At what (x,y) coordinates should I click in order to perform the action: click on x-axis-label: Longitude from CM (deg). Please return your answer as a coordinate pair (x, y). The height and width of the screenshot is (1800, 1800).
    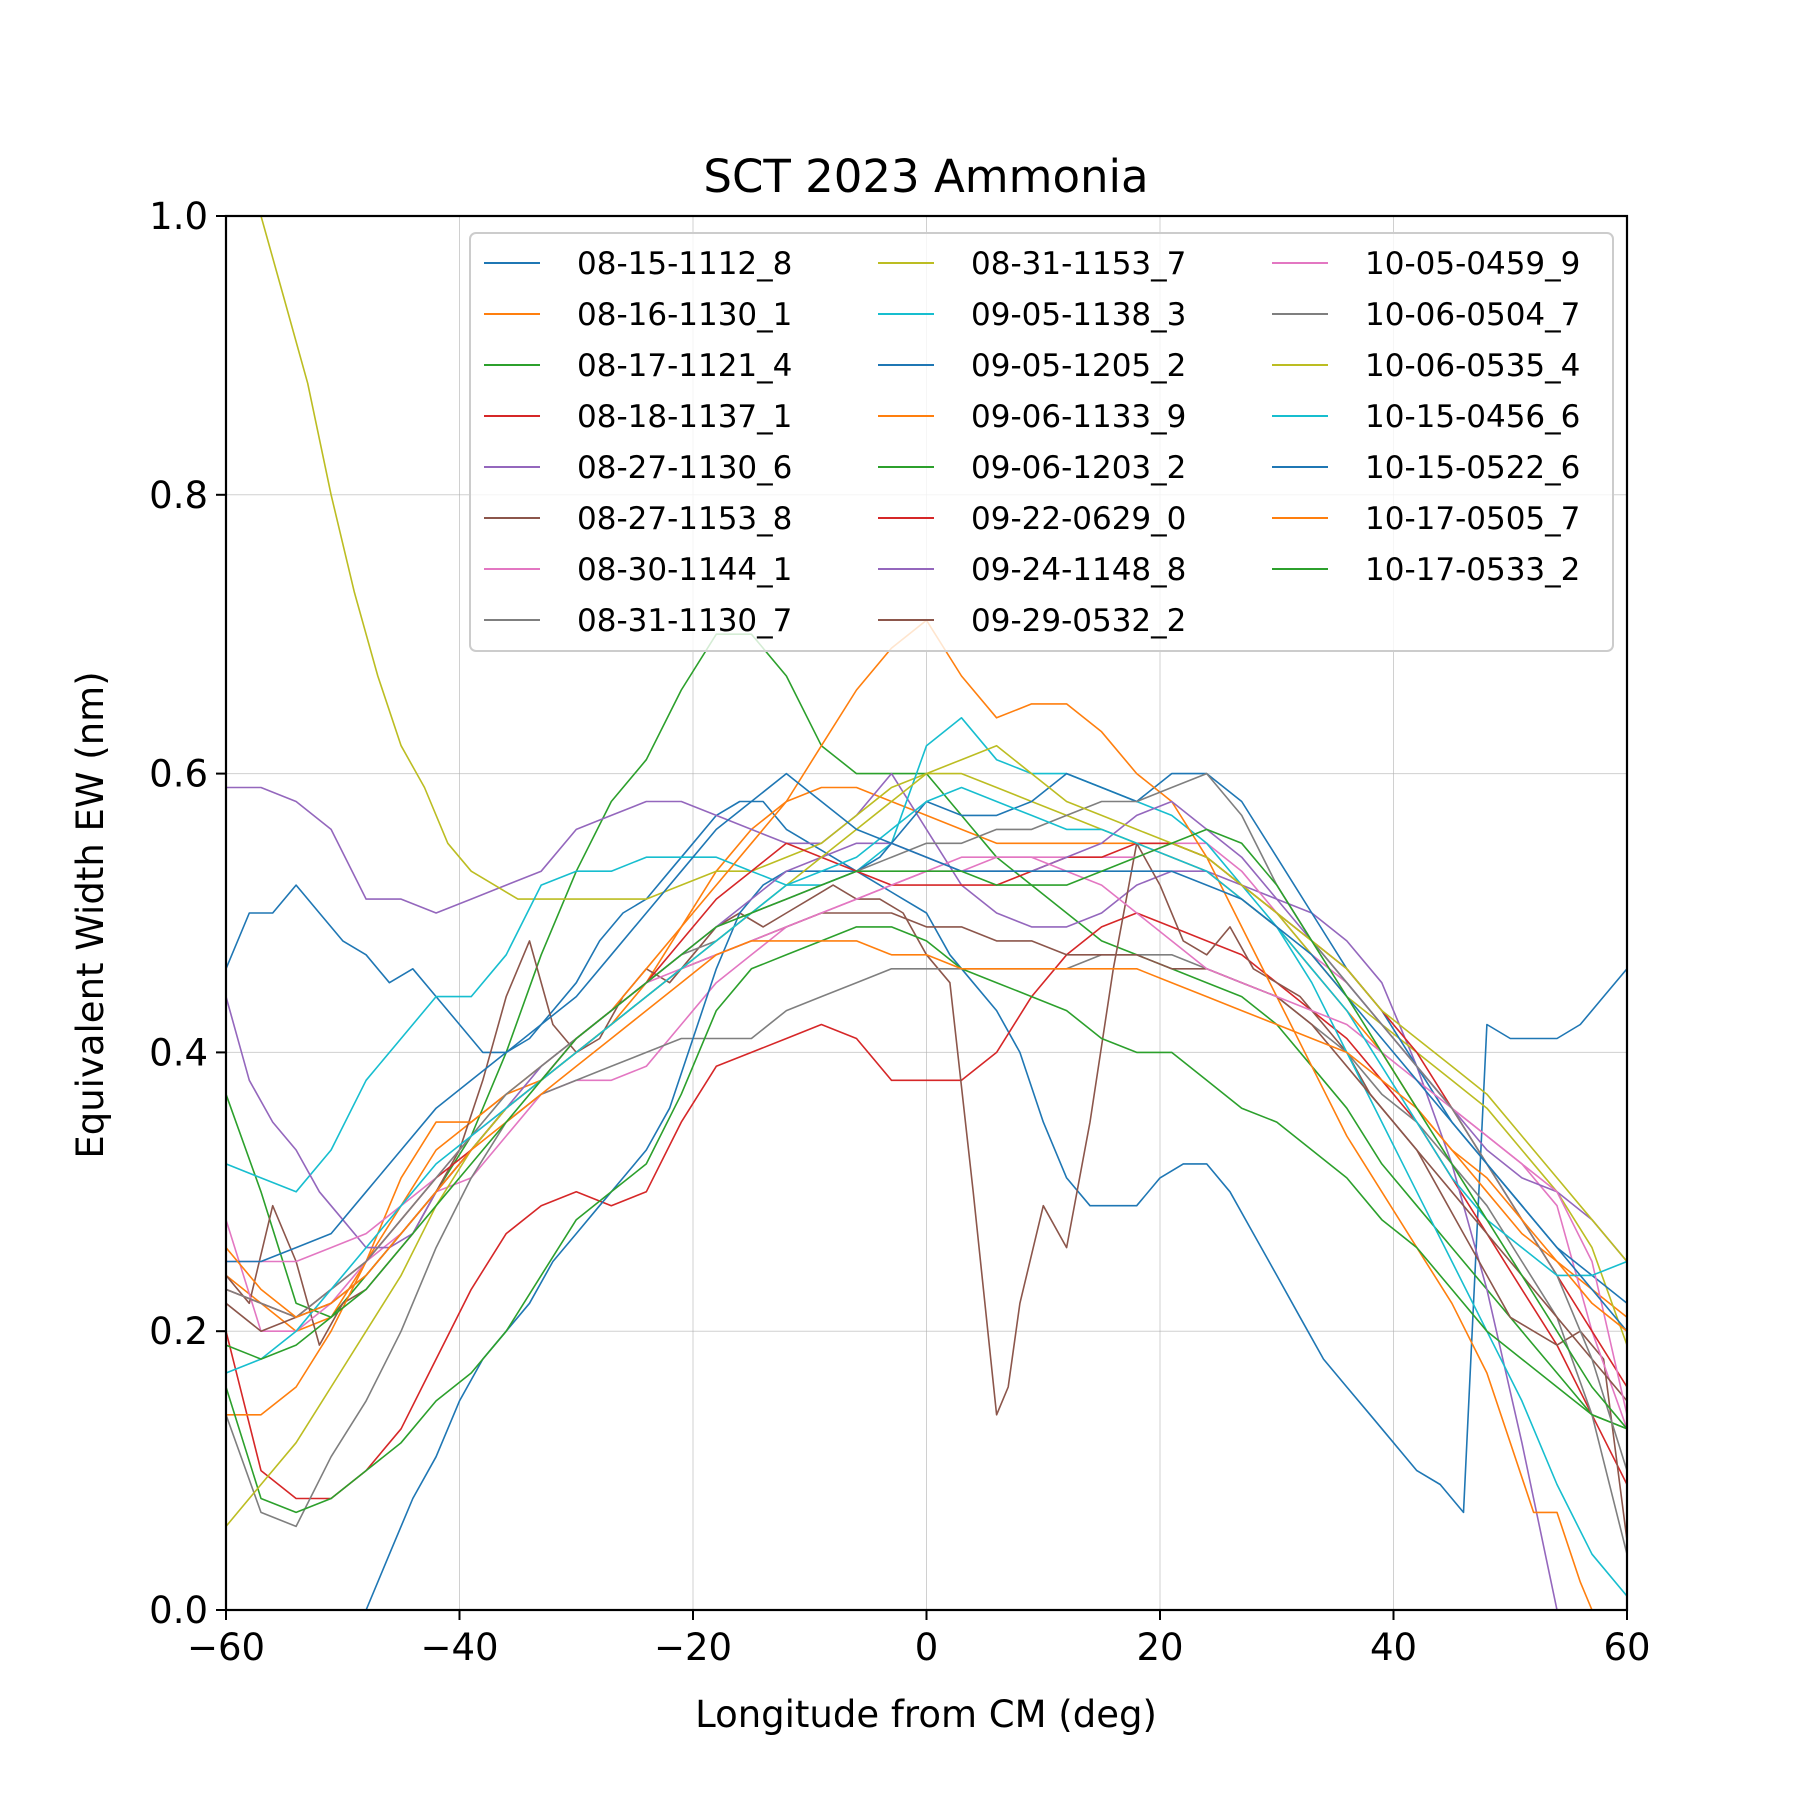
    Looking at the image, I should click on (926, 1714).